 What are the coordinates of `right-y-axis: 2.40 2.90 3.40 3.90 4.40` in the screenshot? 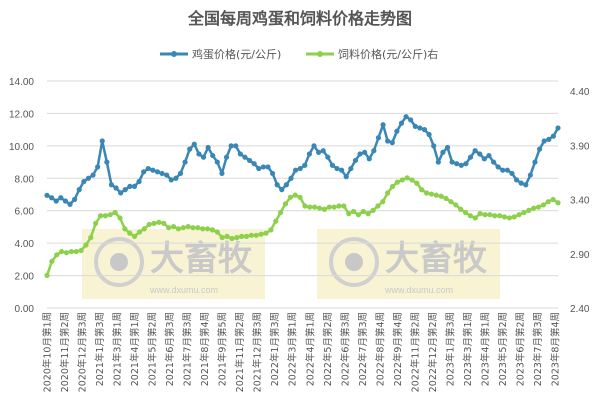 It's located at (580, 201).